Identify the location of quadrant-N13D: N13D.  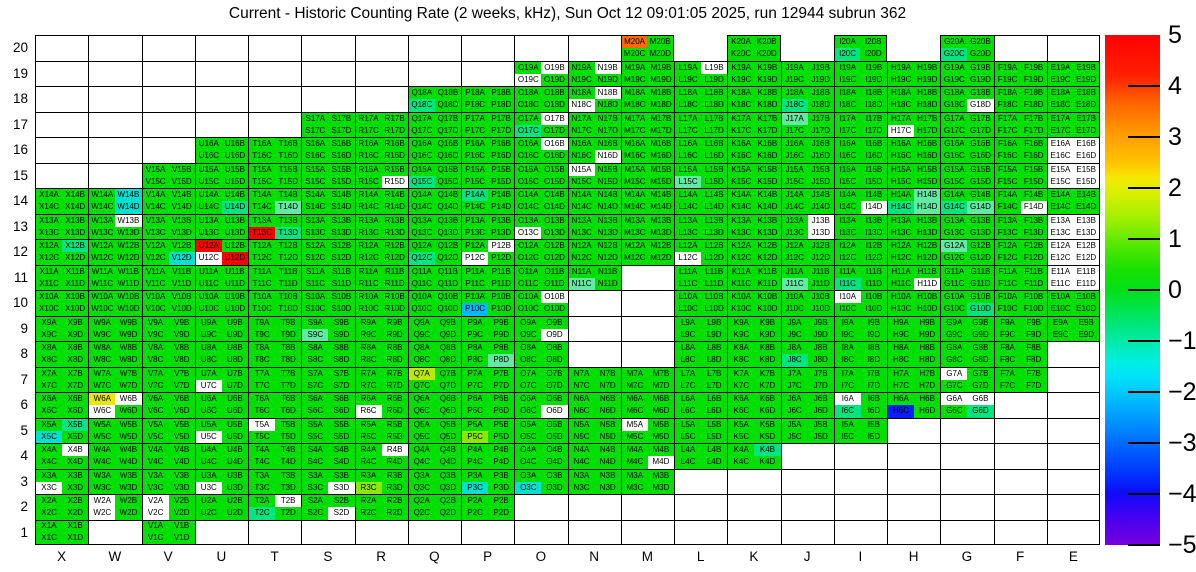
(607, 232).